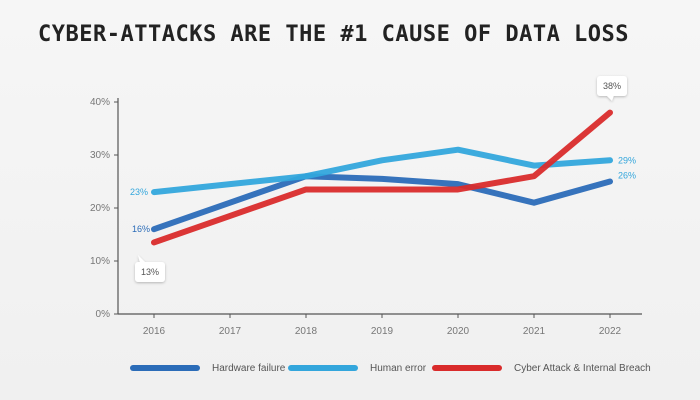 The image size is (700, 400). Describe the element at coordinates (627, 160) in the screenshot. I see `human-error-end-label: 29%` at that location.